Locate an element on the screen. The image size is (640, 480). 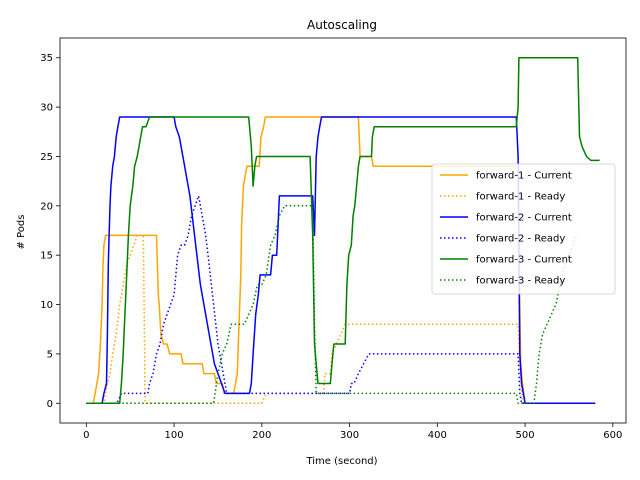
y-tick-label: 0 is located at coordinates (50, 404).